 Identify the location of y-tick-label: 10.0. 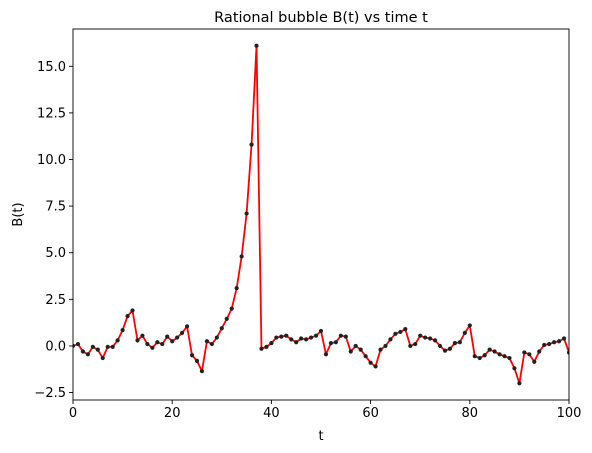
(51, 160).